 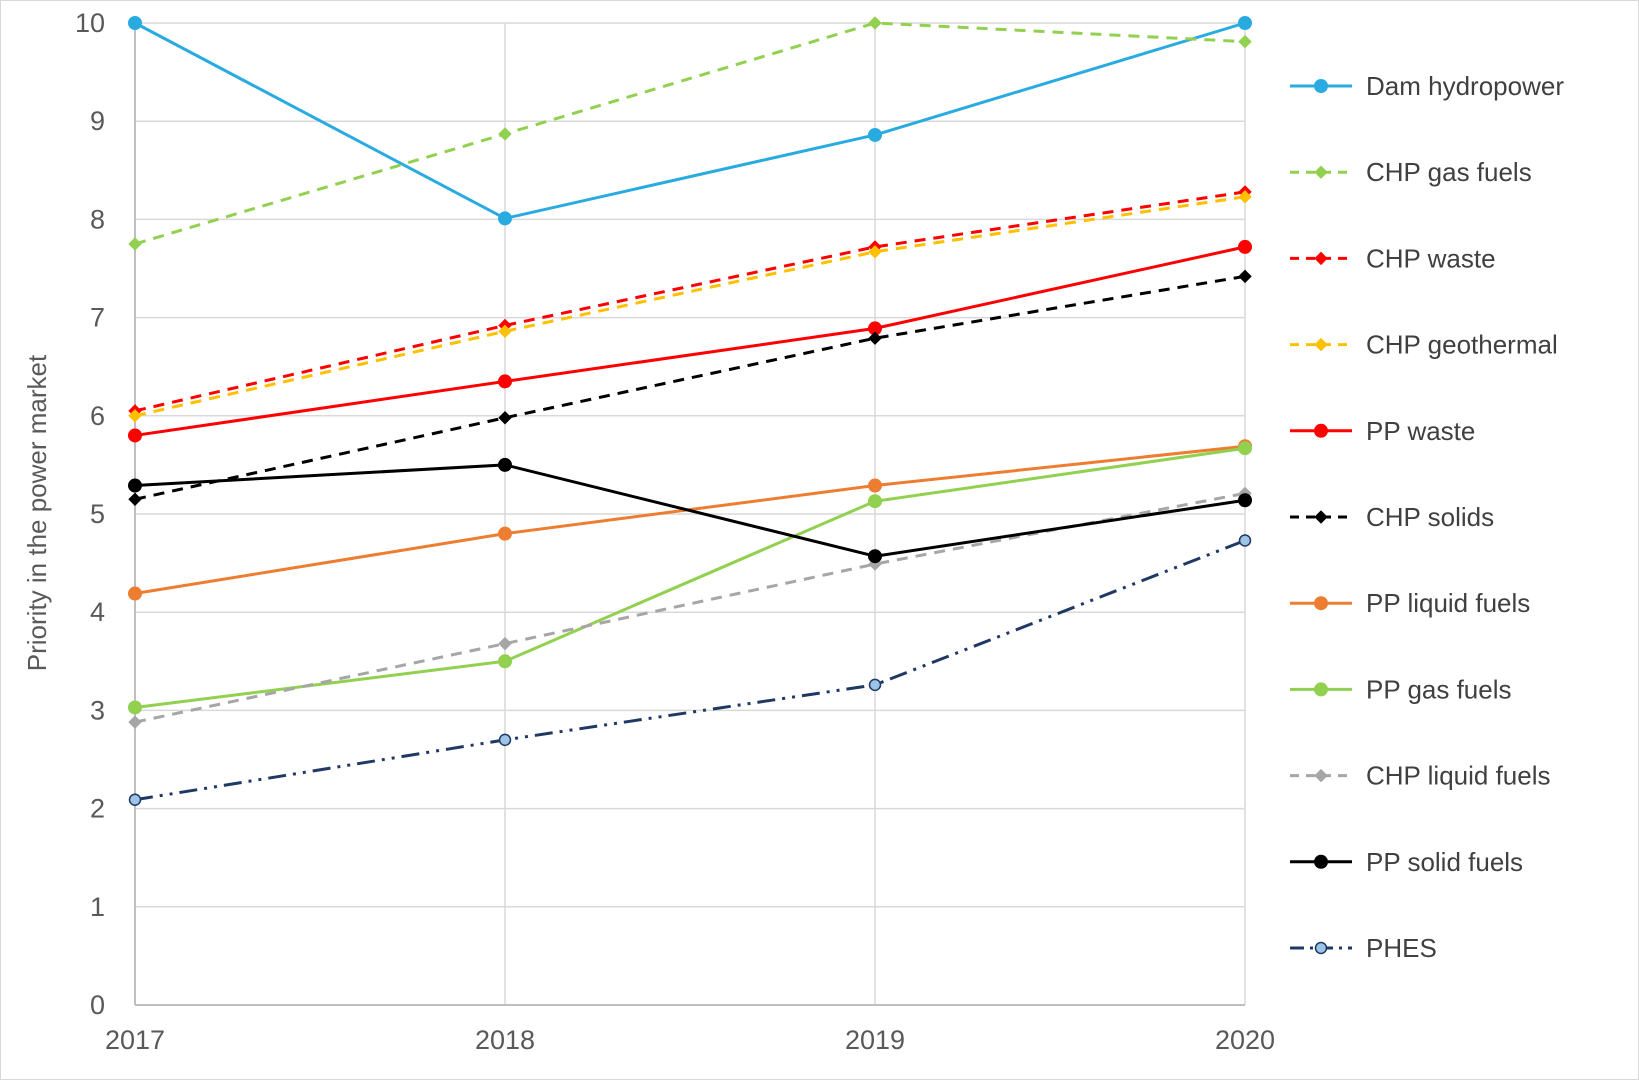 I want to click on legend-label: CHP liquid fuels, so click(x=1458, y=776).